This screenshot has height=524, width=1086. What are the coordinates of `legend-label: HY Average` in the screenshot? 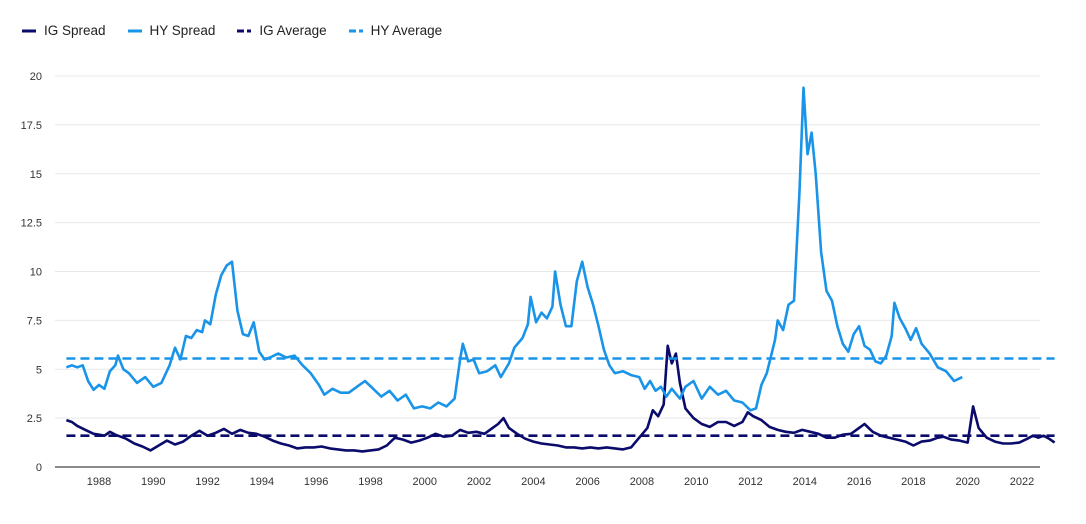 It's located at (406, 30).